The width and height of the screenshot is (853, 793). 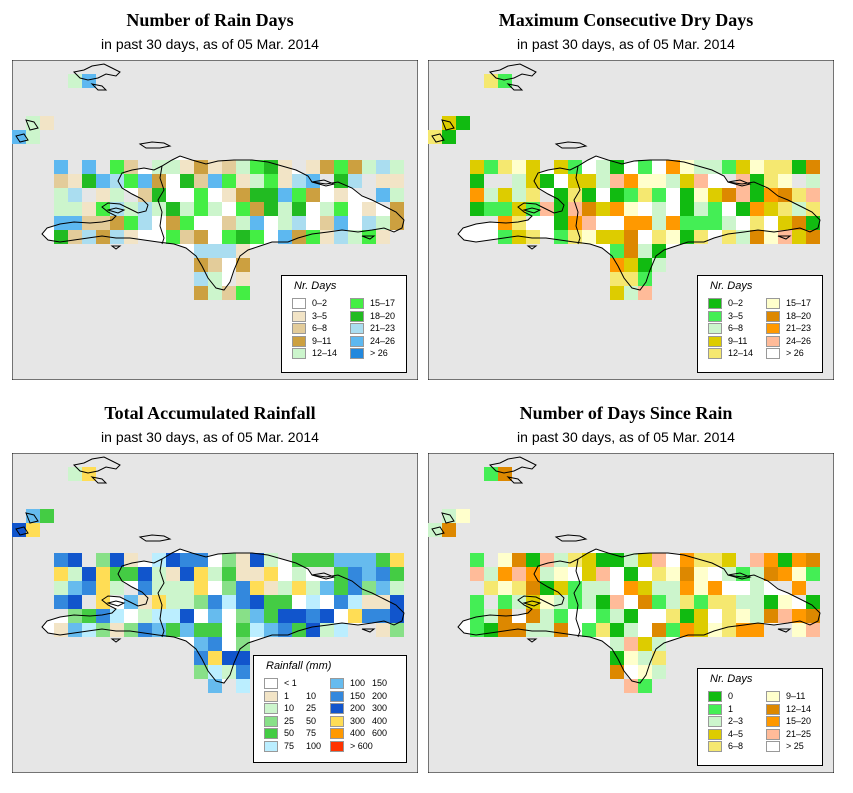 I want to click on legend-label: 2–3, so click(x=736, y=721).